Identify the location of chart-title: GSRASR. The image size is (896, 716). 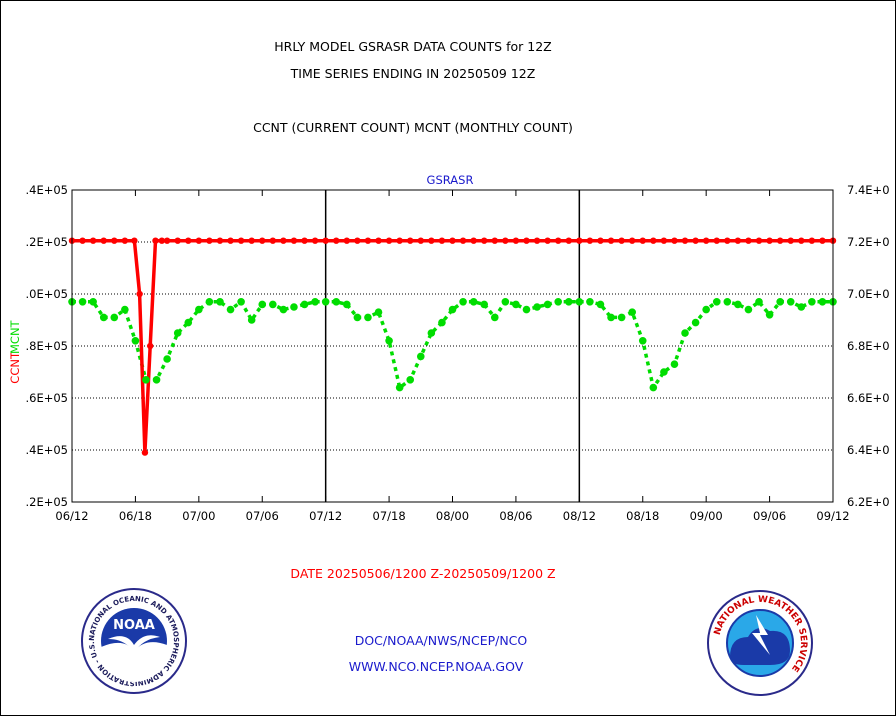
(450, 180).